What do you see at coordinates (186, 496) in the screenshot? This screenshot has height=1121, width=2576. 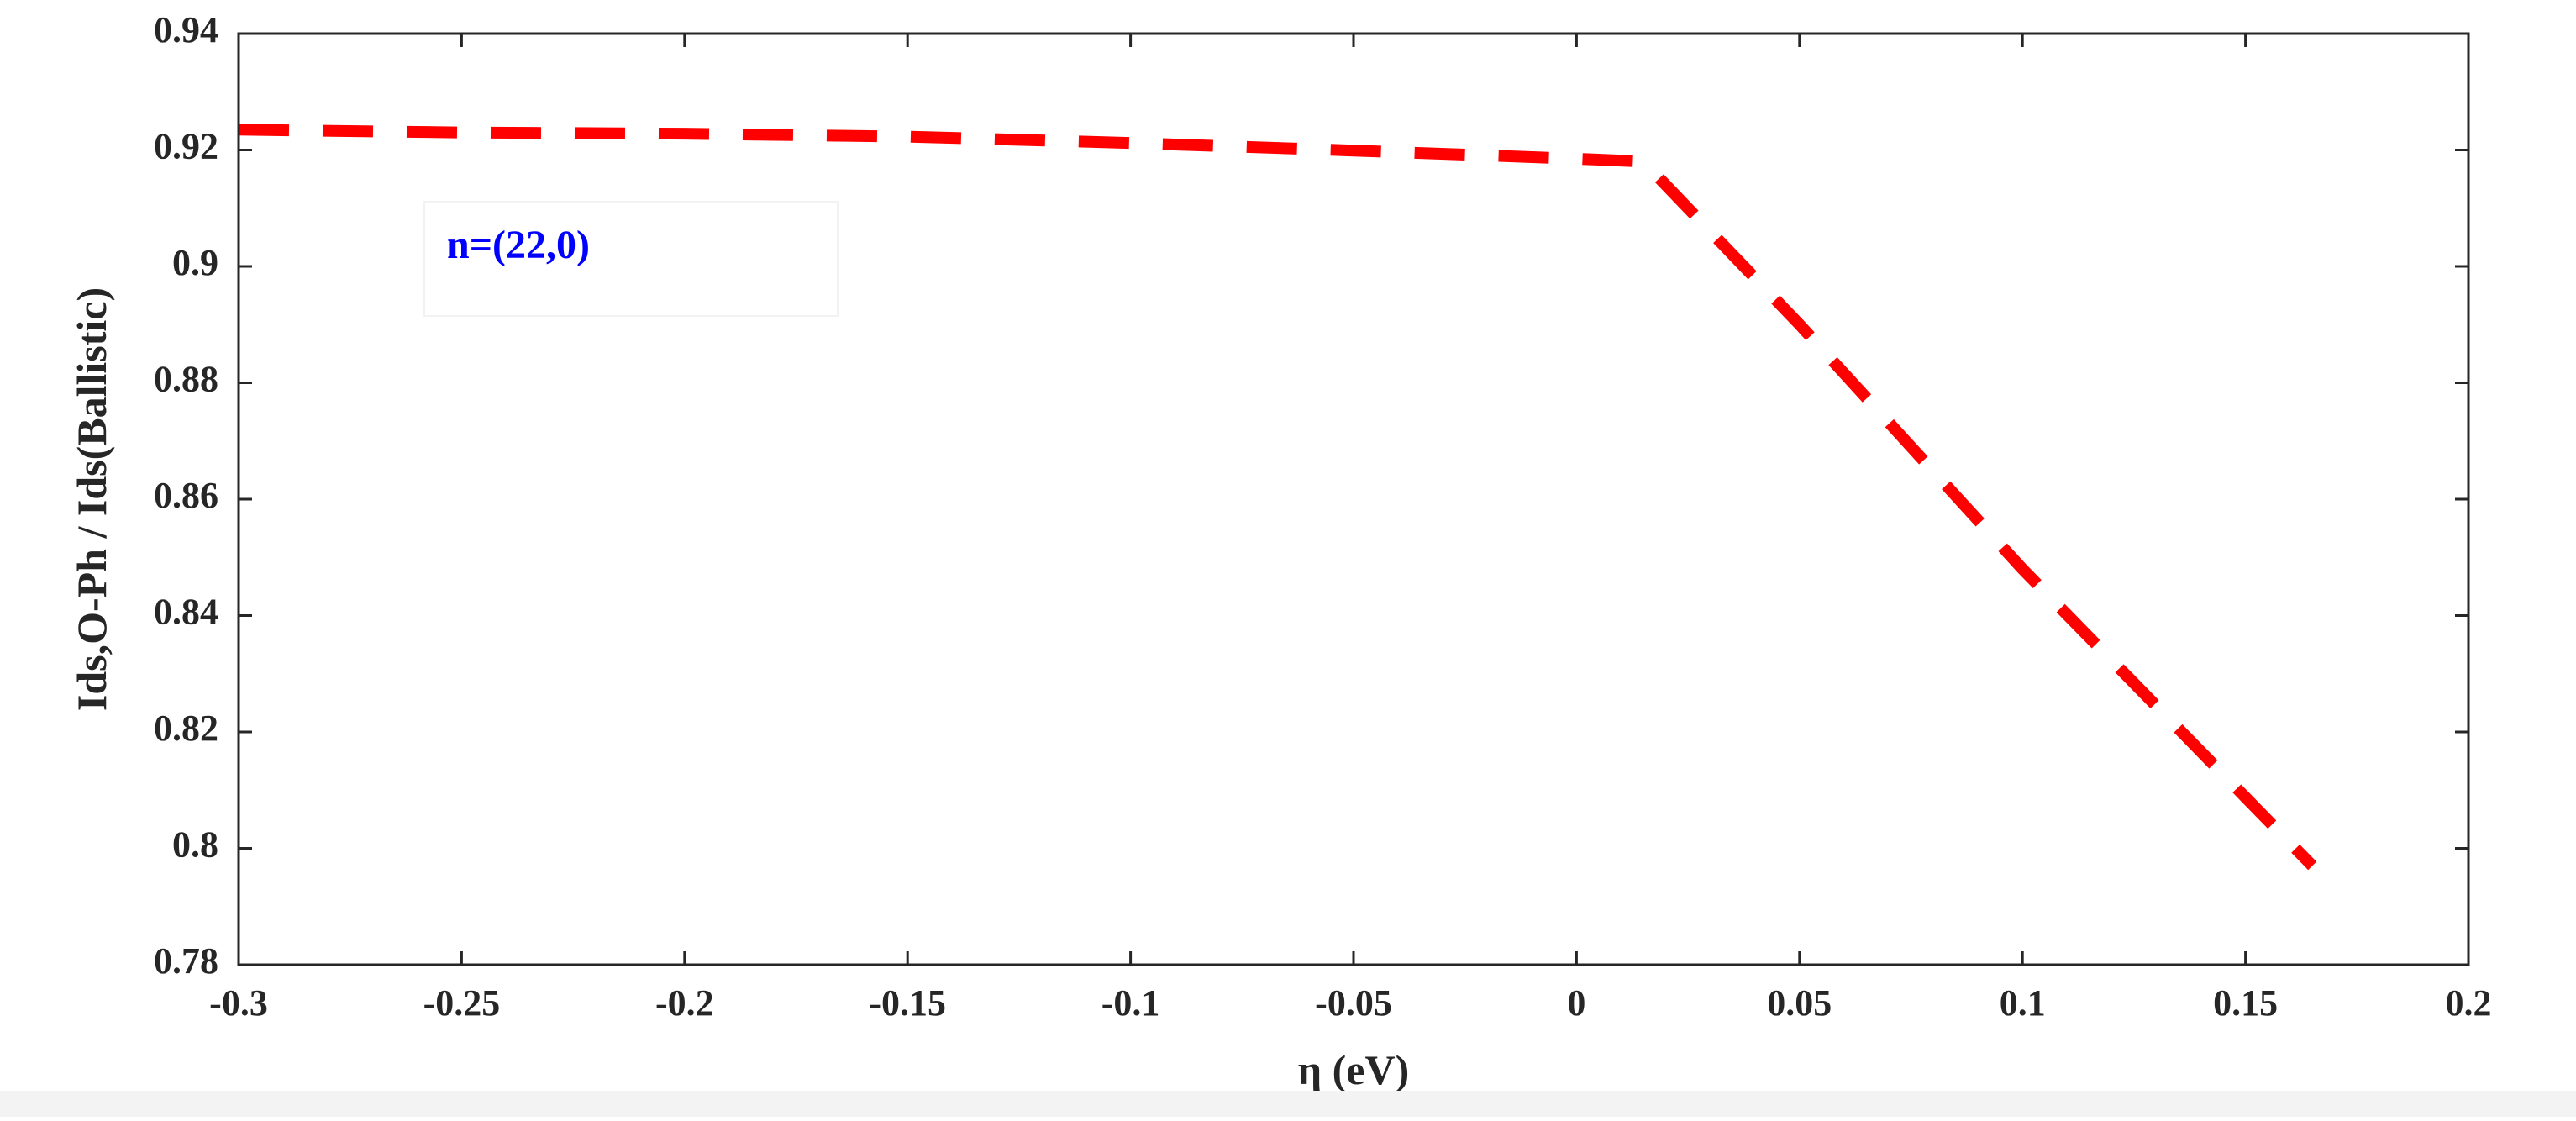 I see `y-tick-label: 0.86` at bounding box center [186, 496].